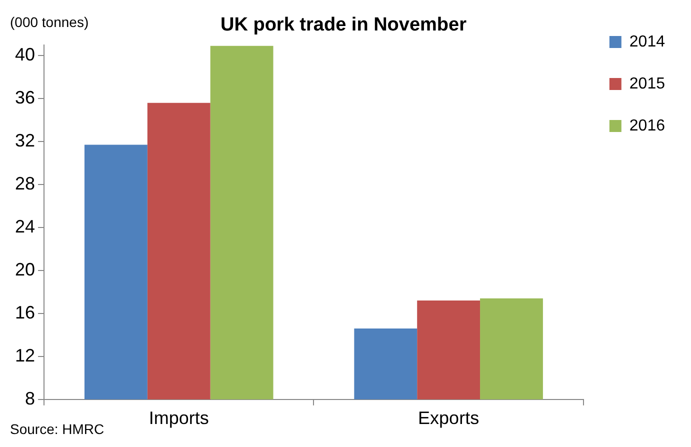 The width and height of the screenshot is (691, 447). Describe the element at coordinates (25, 226) in the screenshot. I see `y-tick-label: 24` at that location.